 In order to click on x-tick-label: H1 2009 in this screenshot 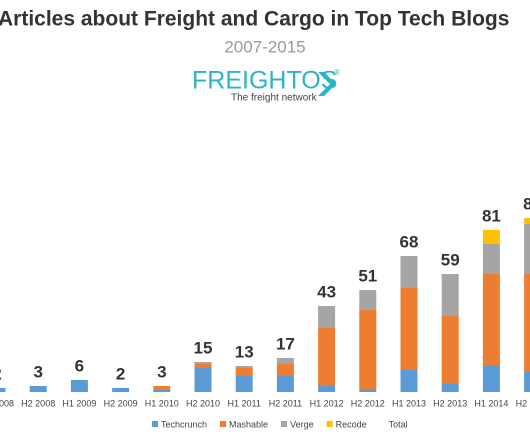, I will do `click(79, 403)`.